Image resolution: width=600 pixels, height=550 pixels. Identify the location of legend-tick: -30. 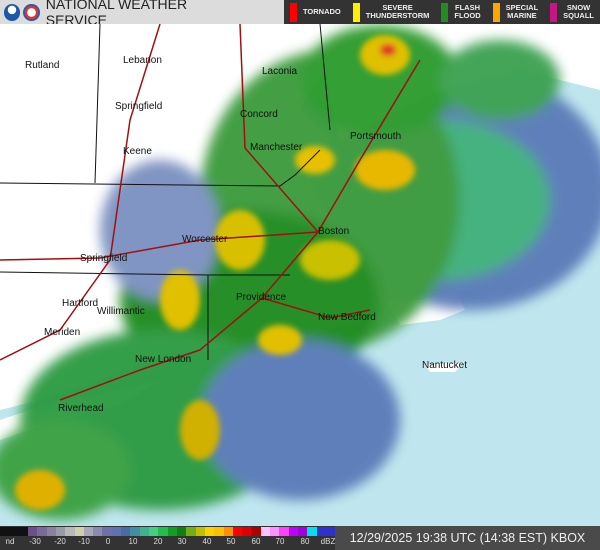
(35, 541).